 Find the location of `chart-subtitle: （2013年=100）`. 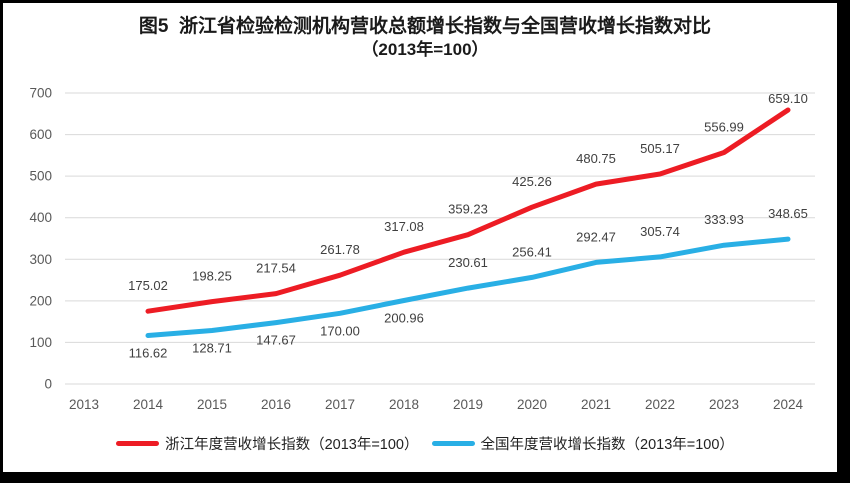

chart-subtitle: （2013年=100） is located at coordinates (425, 49).